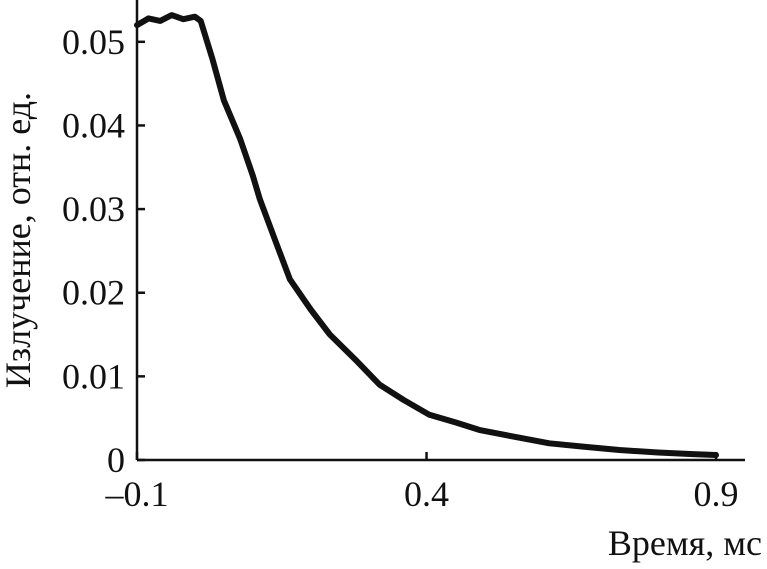 Image resolution: width=767 pixels, height=569 pixels. I want to click on y-tick-label: 0, so click(116, 460).